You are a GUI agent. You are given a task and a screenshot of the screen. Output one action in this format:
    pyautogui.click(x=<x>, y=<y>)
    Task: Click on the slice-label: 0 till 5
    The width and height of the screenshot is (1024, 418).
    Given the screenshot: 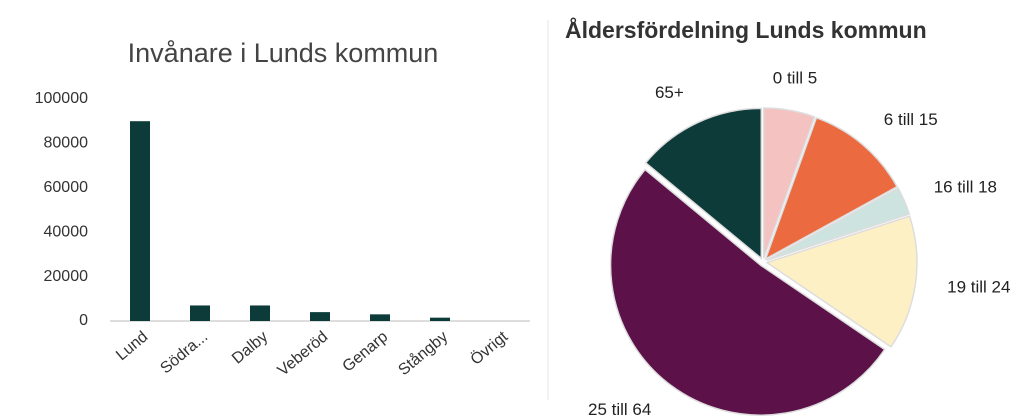 What is the action you would take?
    pyautogui.click(x=795, y=77)
    